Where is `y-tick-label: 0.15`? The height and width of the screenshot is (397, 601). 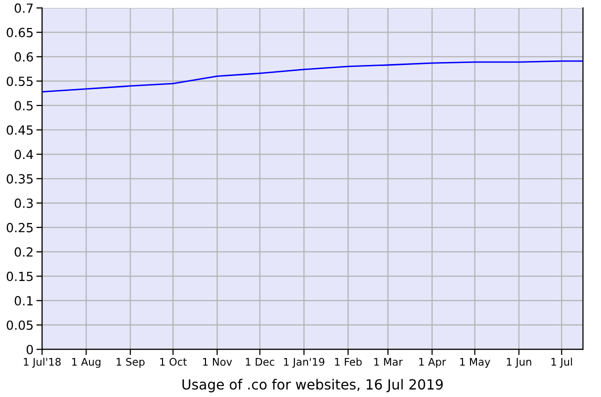
y-tick-label: 0.15 is located at coordinates (19, 277).